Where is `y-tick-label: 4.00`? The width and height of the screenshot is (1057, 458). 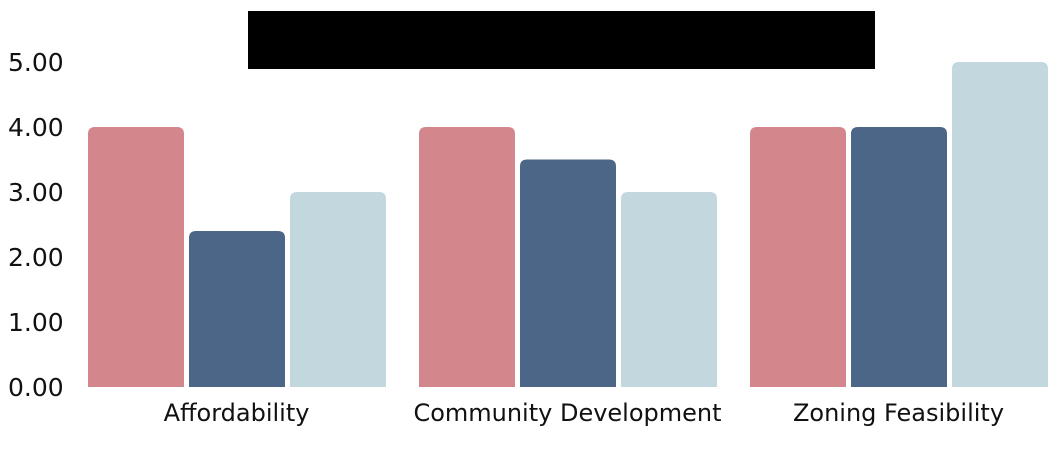
y-tick-label: 4.00 is located at coordinates (36, 127).